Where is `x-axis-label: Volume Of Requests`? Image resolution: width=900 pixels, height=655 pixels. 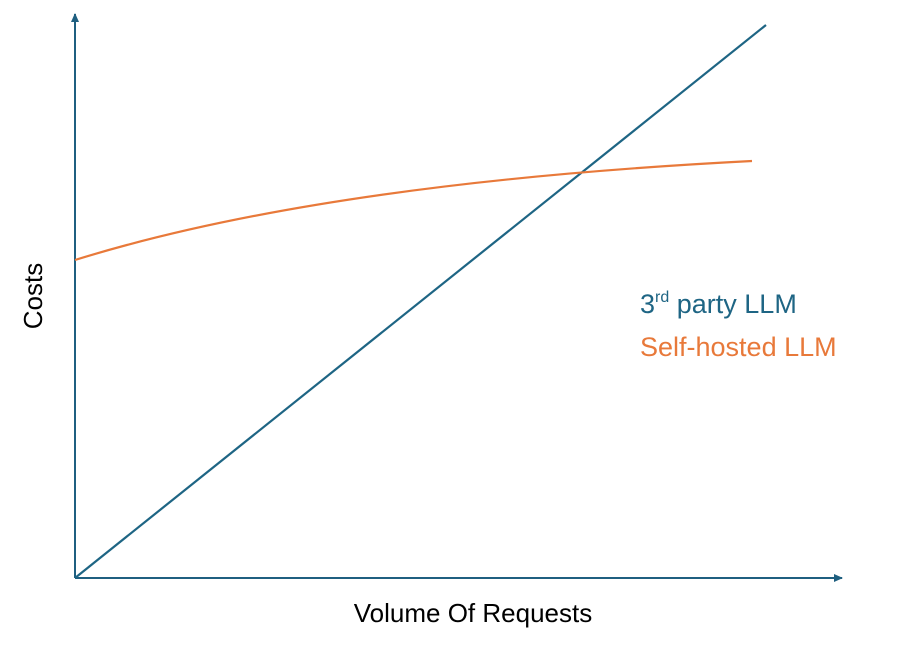
x-axis-label: Volume Of Requests is located at coordinates (473, 613).